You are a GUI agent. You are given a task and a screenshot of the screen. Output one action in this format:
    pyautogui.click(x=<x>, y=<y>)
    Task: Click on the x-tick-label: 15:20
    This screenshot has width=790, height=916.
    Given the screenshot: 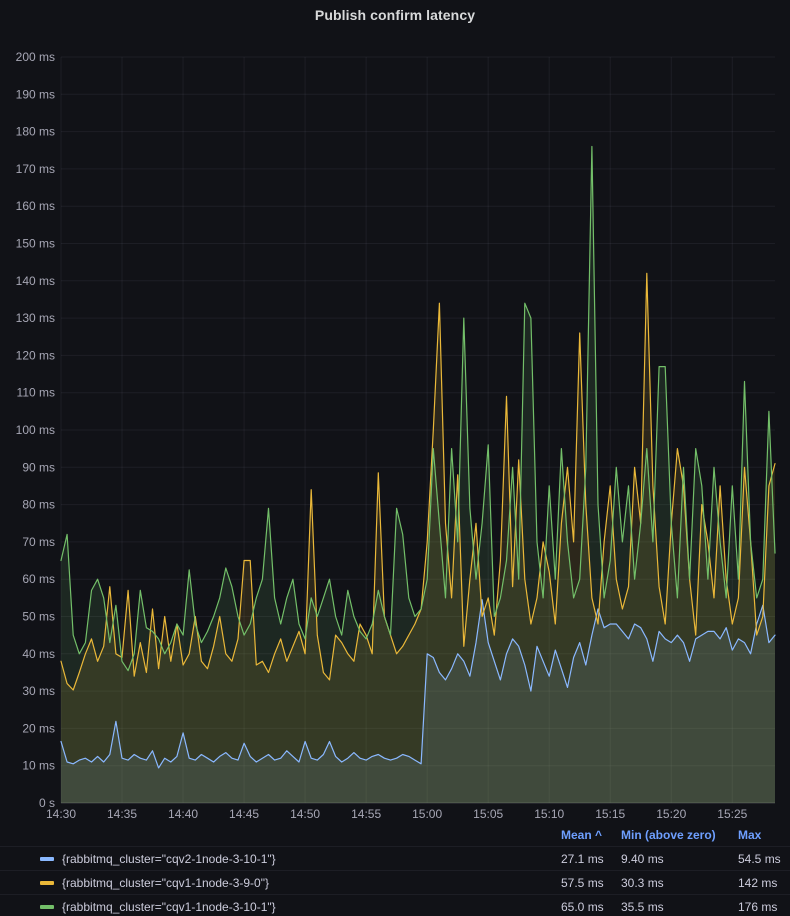 What is the action you would take?
    pyautogui.click(x=671, y=814)
    